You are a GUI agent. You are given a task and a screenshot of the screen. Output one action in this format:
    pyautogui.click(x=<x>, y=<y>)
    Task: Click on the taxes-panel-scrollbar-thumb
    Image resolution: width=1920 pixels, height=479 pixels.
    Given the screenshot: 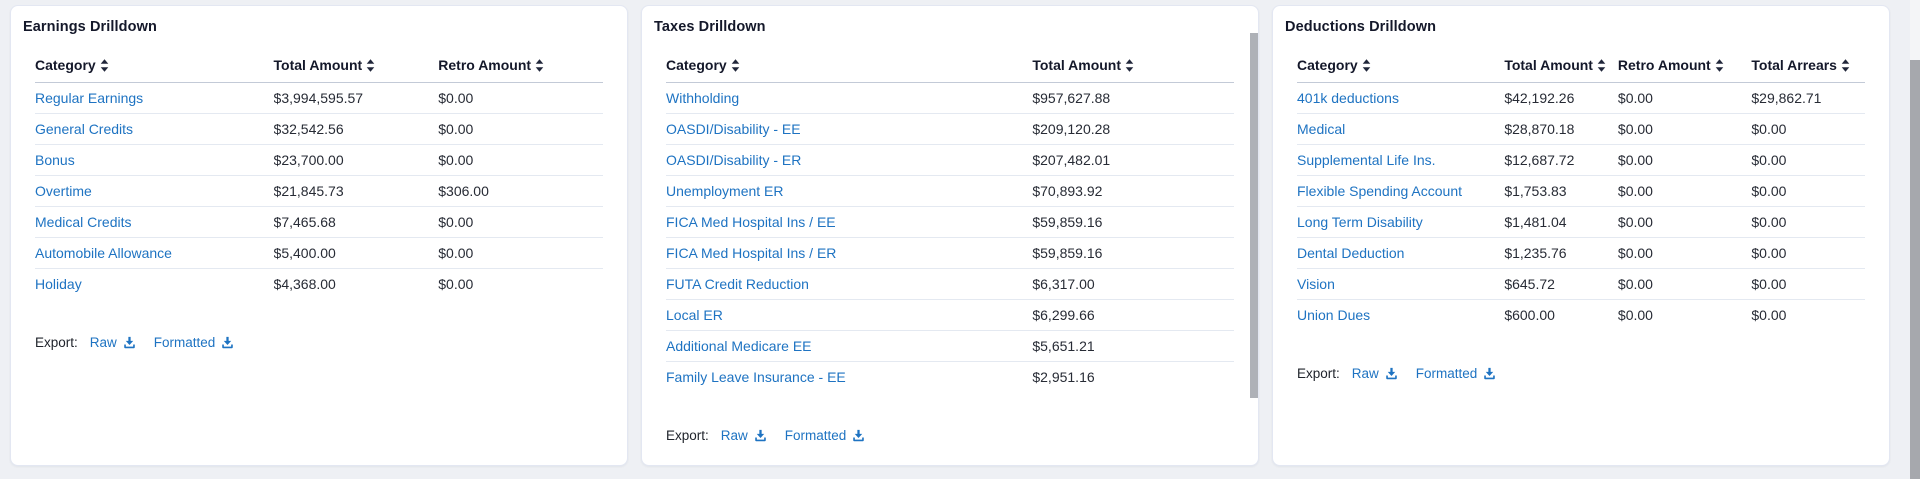 What is the action you would take?
    pyautogui.click(x=1254, y=215)
    